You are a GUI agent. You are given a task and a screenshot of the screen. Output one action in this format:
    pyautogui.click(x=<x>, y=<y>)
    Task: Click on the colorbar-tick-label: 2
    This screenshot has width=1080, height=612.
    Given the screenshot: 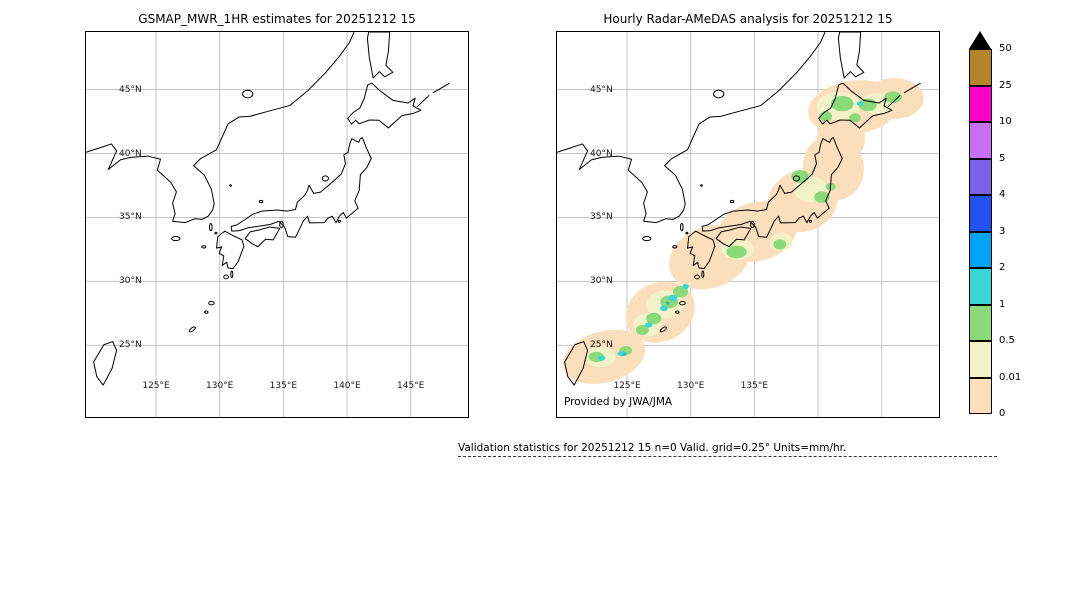 What is the action you would take?
    pyautogui.click(x=1002, y=267)
    